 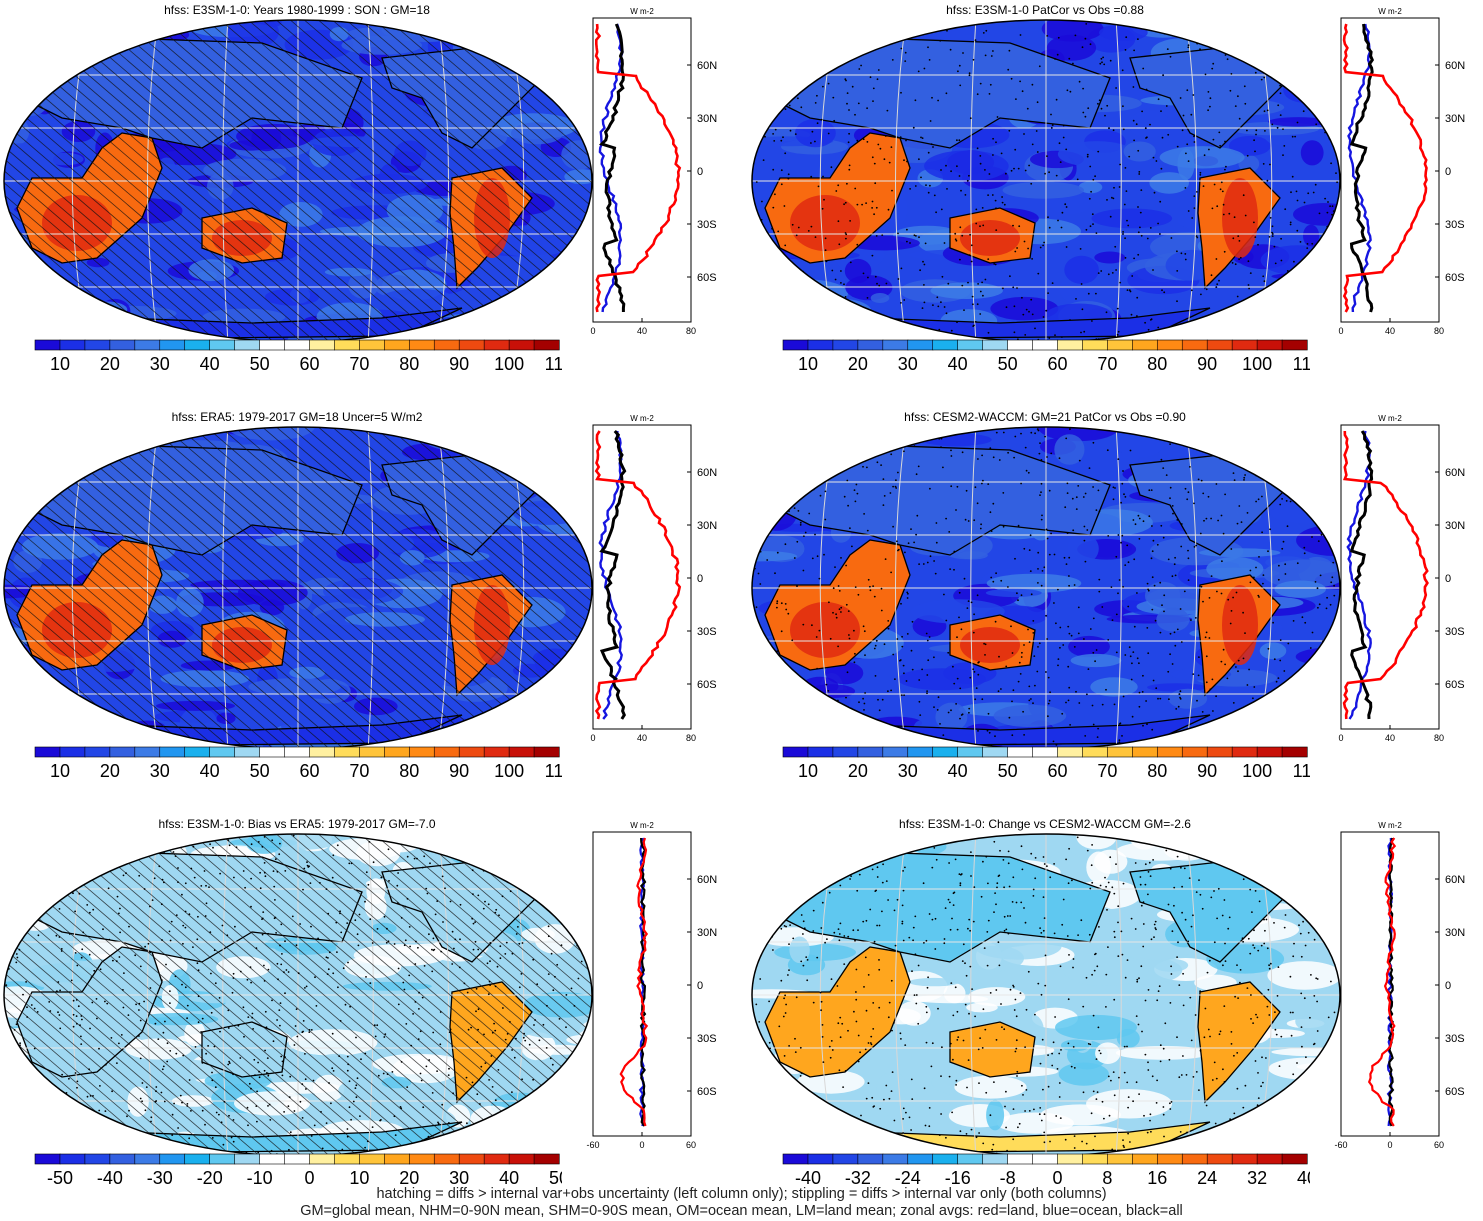 I want to click on hotspot, so click(x=825, y=630).